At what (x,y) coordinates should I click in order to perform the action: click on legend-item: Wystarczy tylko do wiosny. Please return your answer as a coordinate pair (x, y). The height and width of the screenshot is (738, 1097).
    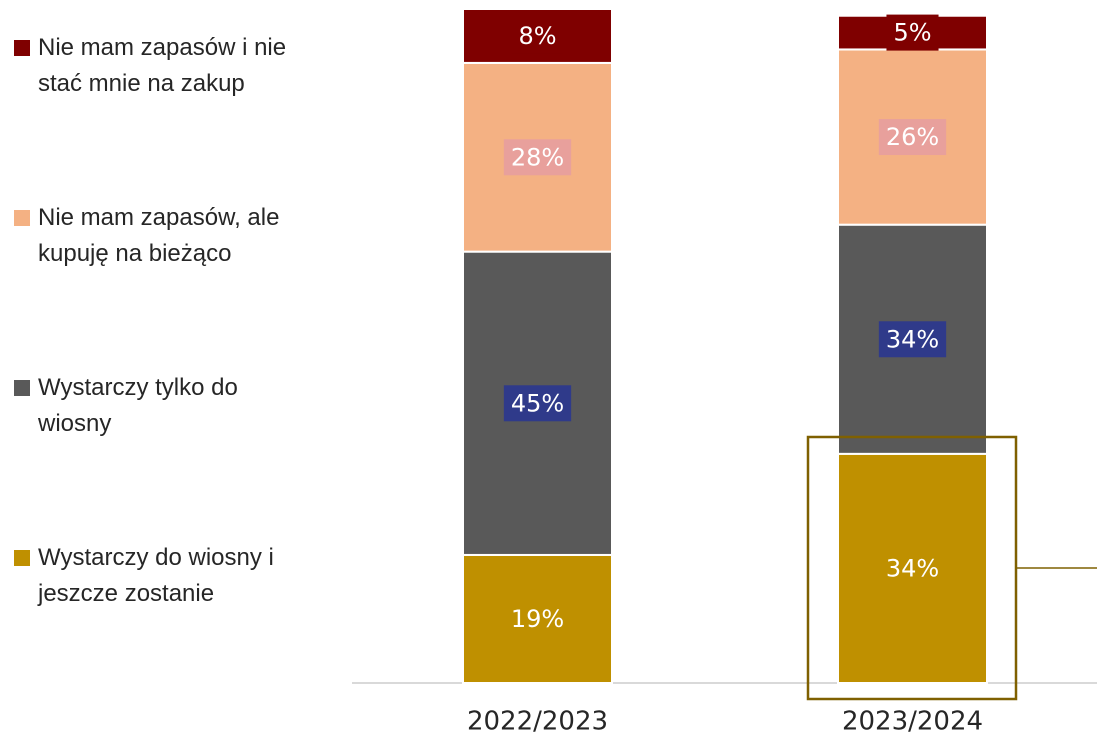
    Looking at the image, I should click on (164, 406).